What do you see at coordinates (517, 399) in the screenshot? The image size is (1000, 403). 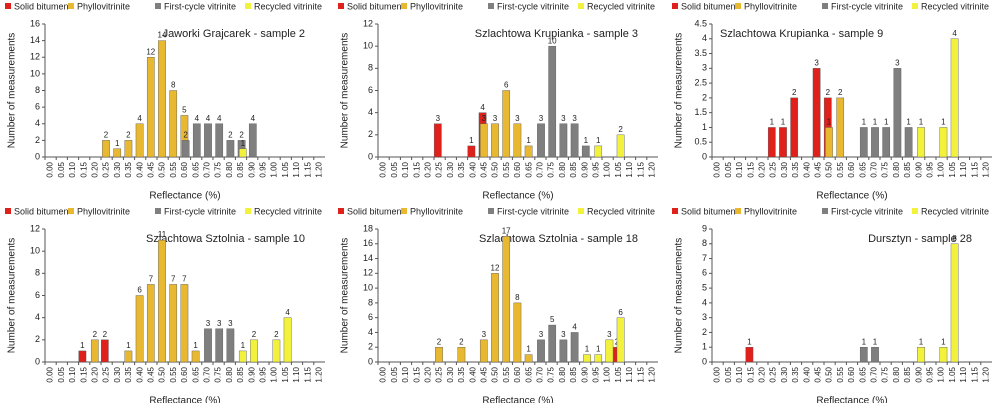 I see `x-axis-label: Reflectance (%)` at bounding box center [517, 399].